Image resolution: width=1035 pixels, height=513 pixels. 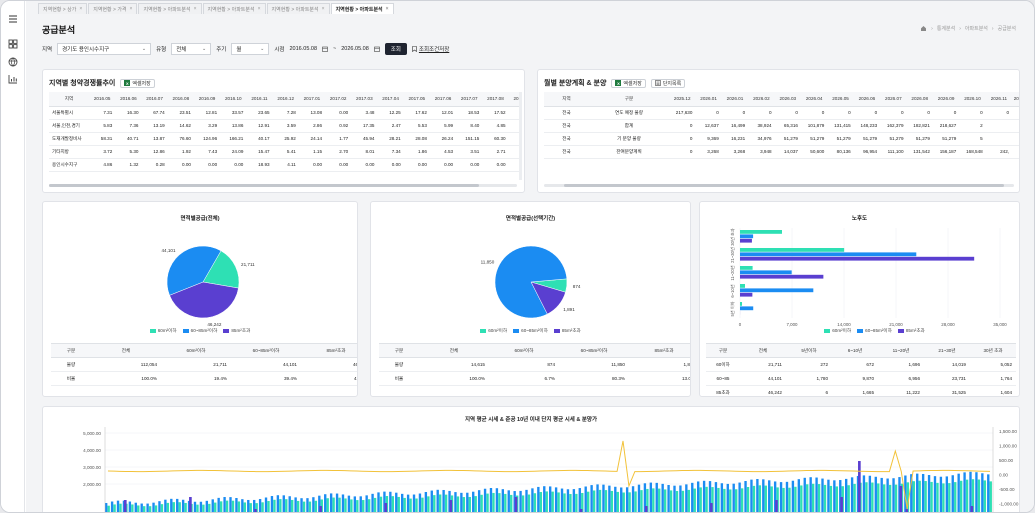 I want to click on chart-icon, so click(x=13, y=79).